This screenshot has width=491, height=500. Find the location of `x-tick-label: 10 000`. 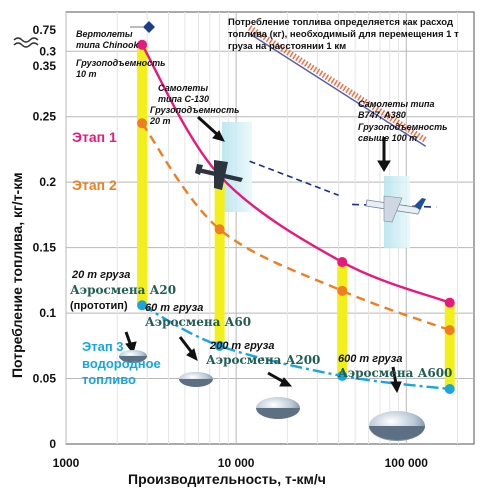

x-tick-label: 10 000 is located at coordinates (236, 463).